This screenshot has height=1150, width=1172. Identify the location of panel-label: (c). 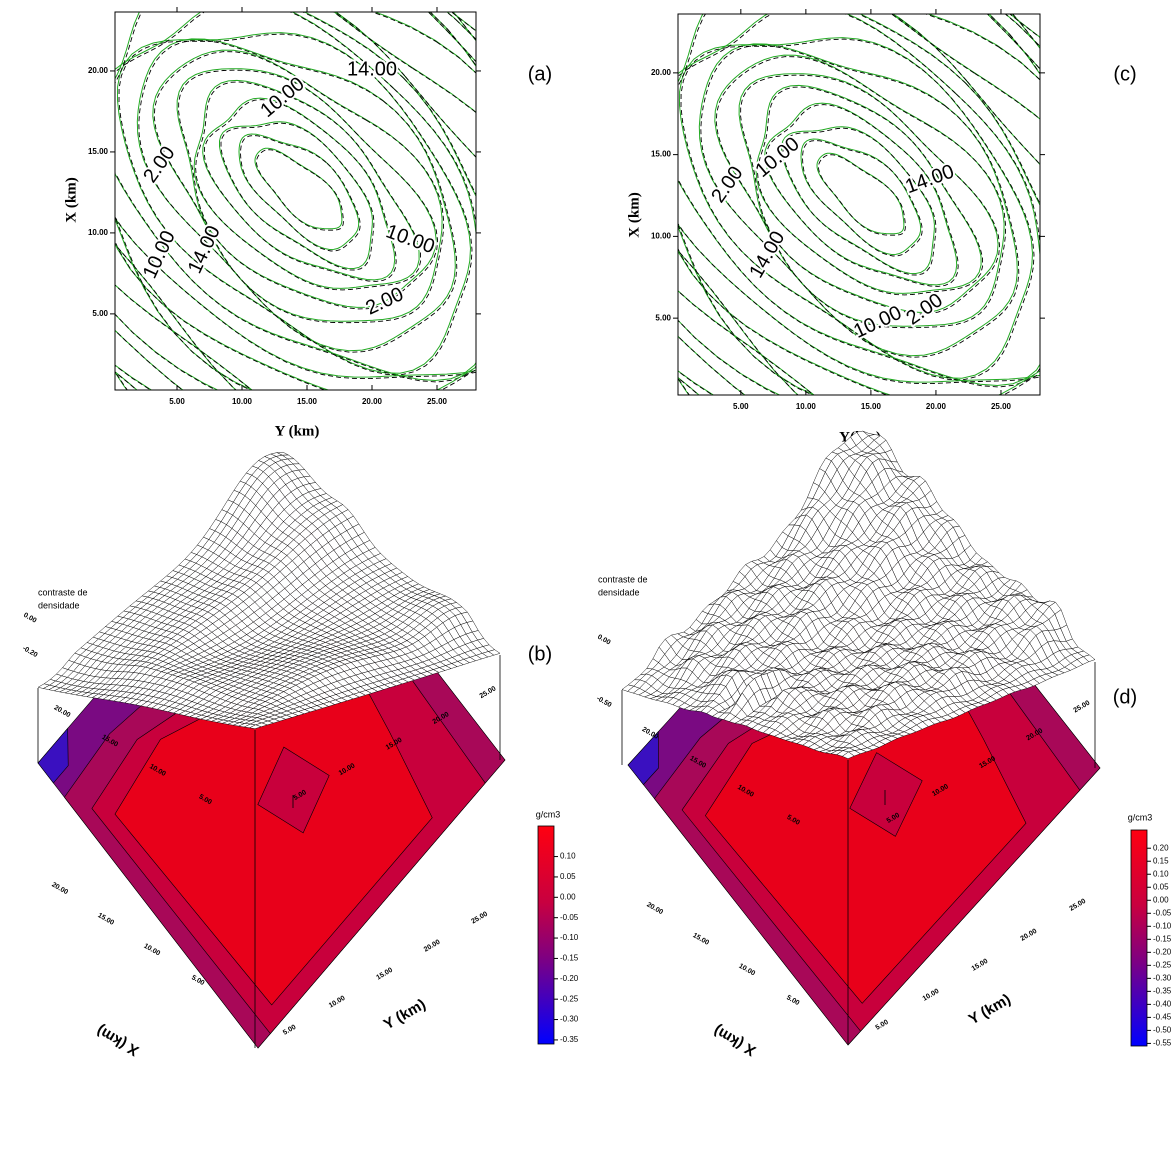
(1124, 74).